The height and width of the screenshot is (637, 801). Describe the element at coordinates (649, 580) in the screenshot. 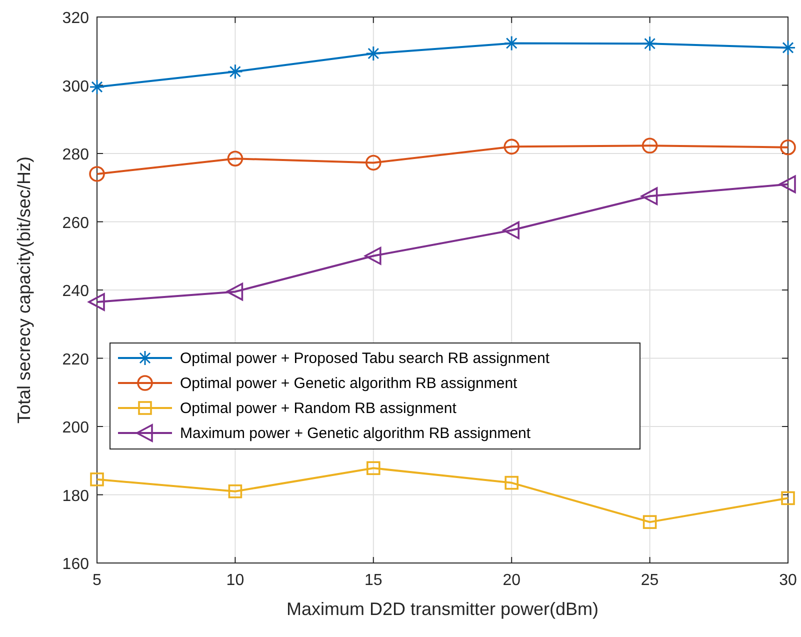

I see `x-tick-label: 25` at that location.